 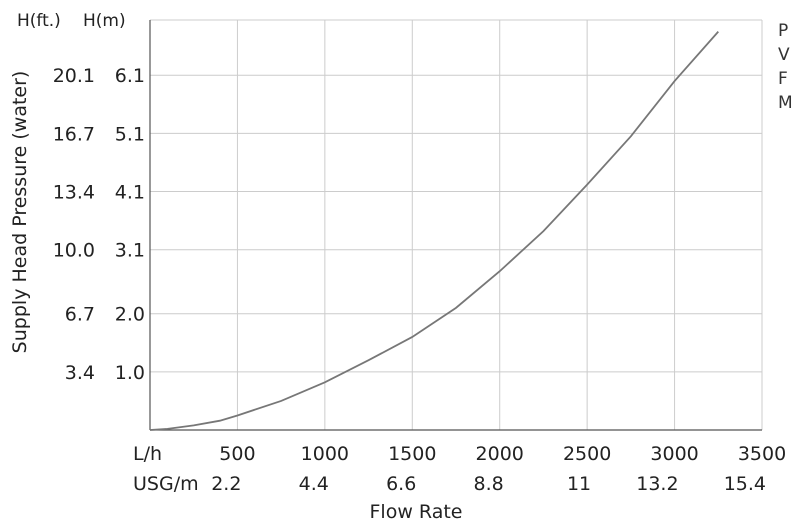 I want to click on x-tick-label-lh: 1000, so click(x=325, y=454).